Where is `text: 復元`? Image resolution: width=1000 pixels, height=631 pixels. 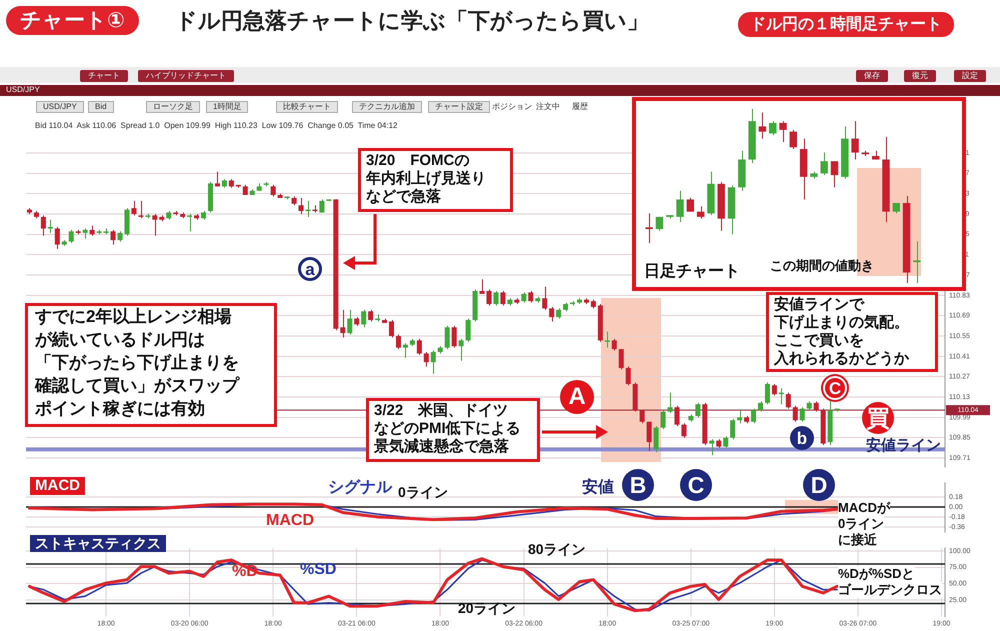 text: 復元 is located at coordinates (920, 76).